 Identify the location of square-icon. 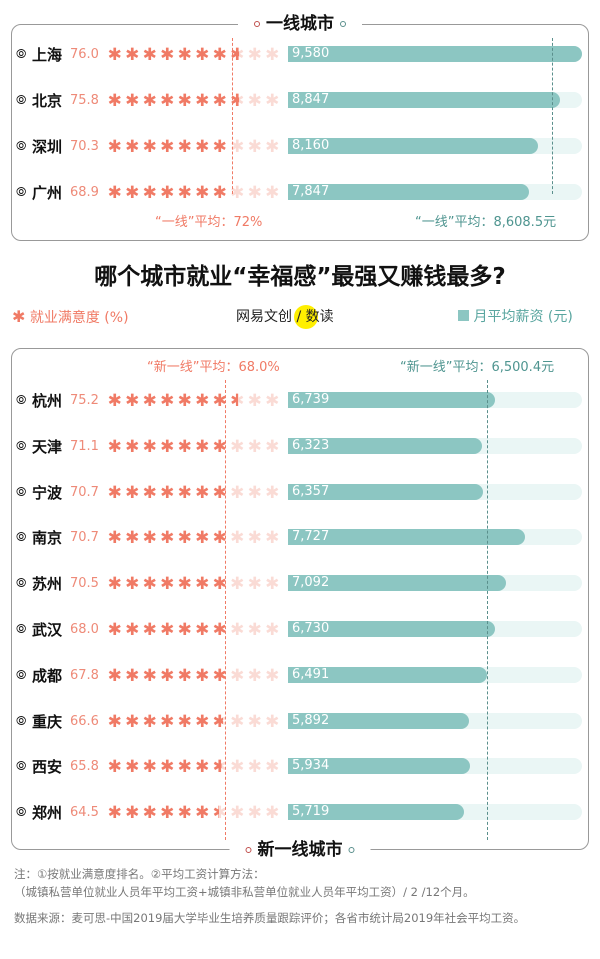
(463, 315).